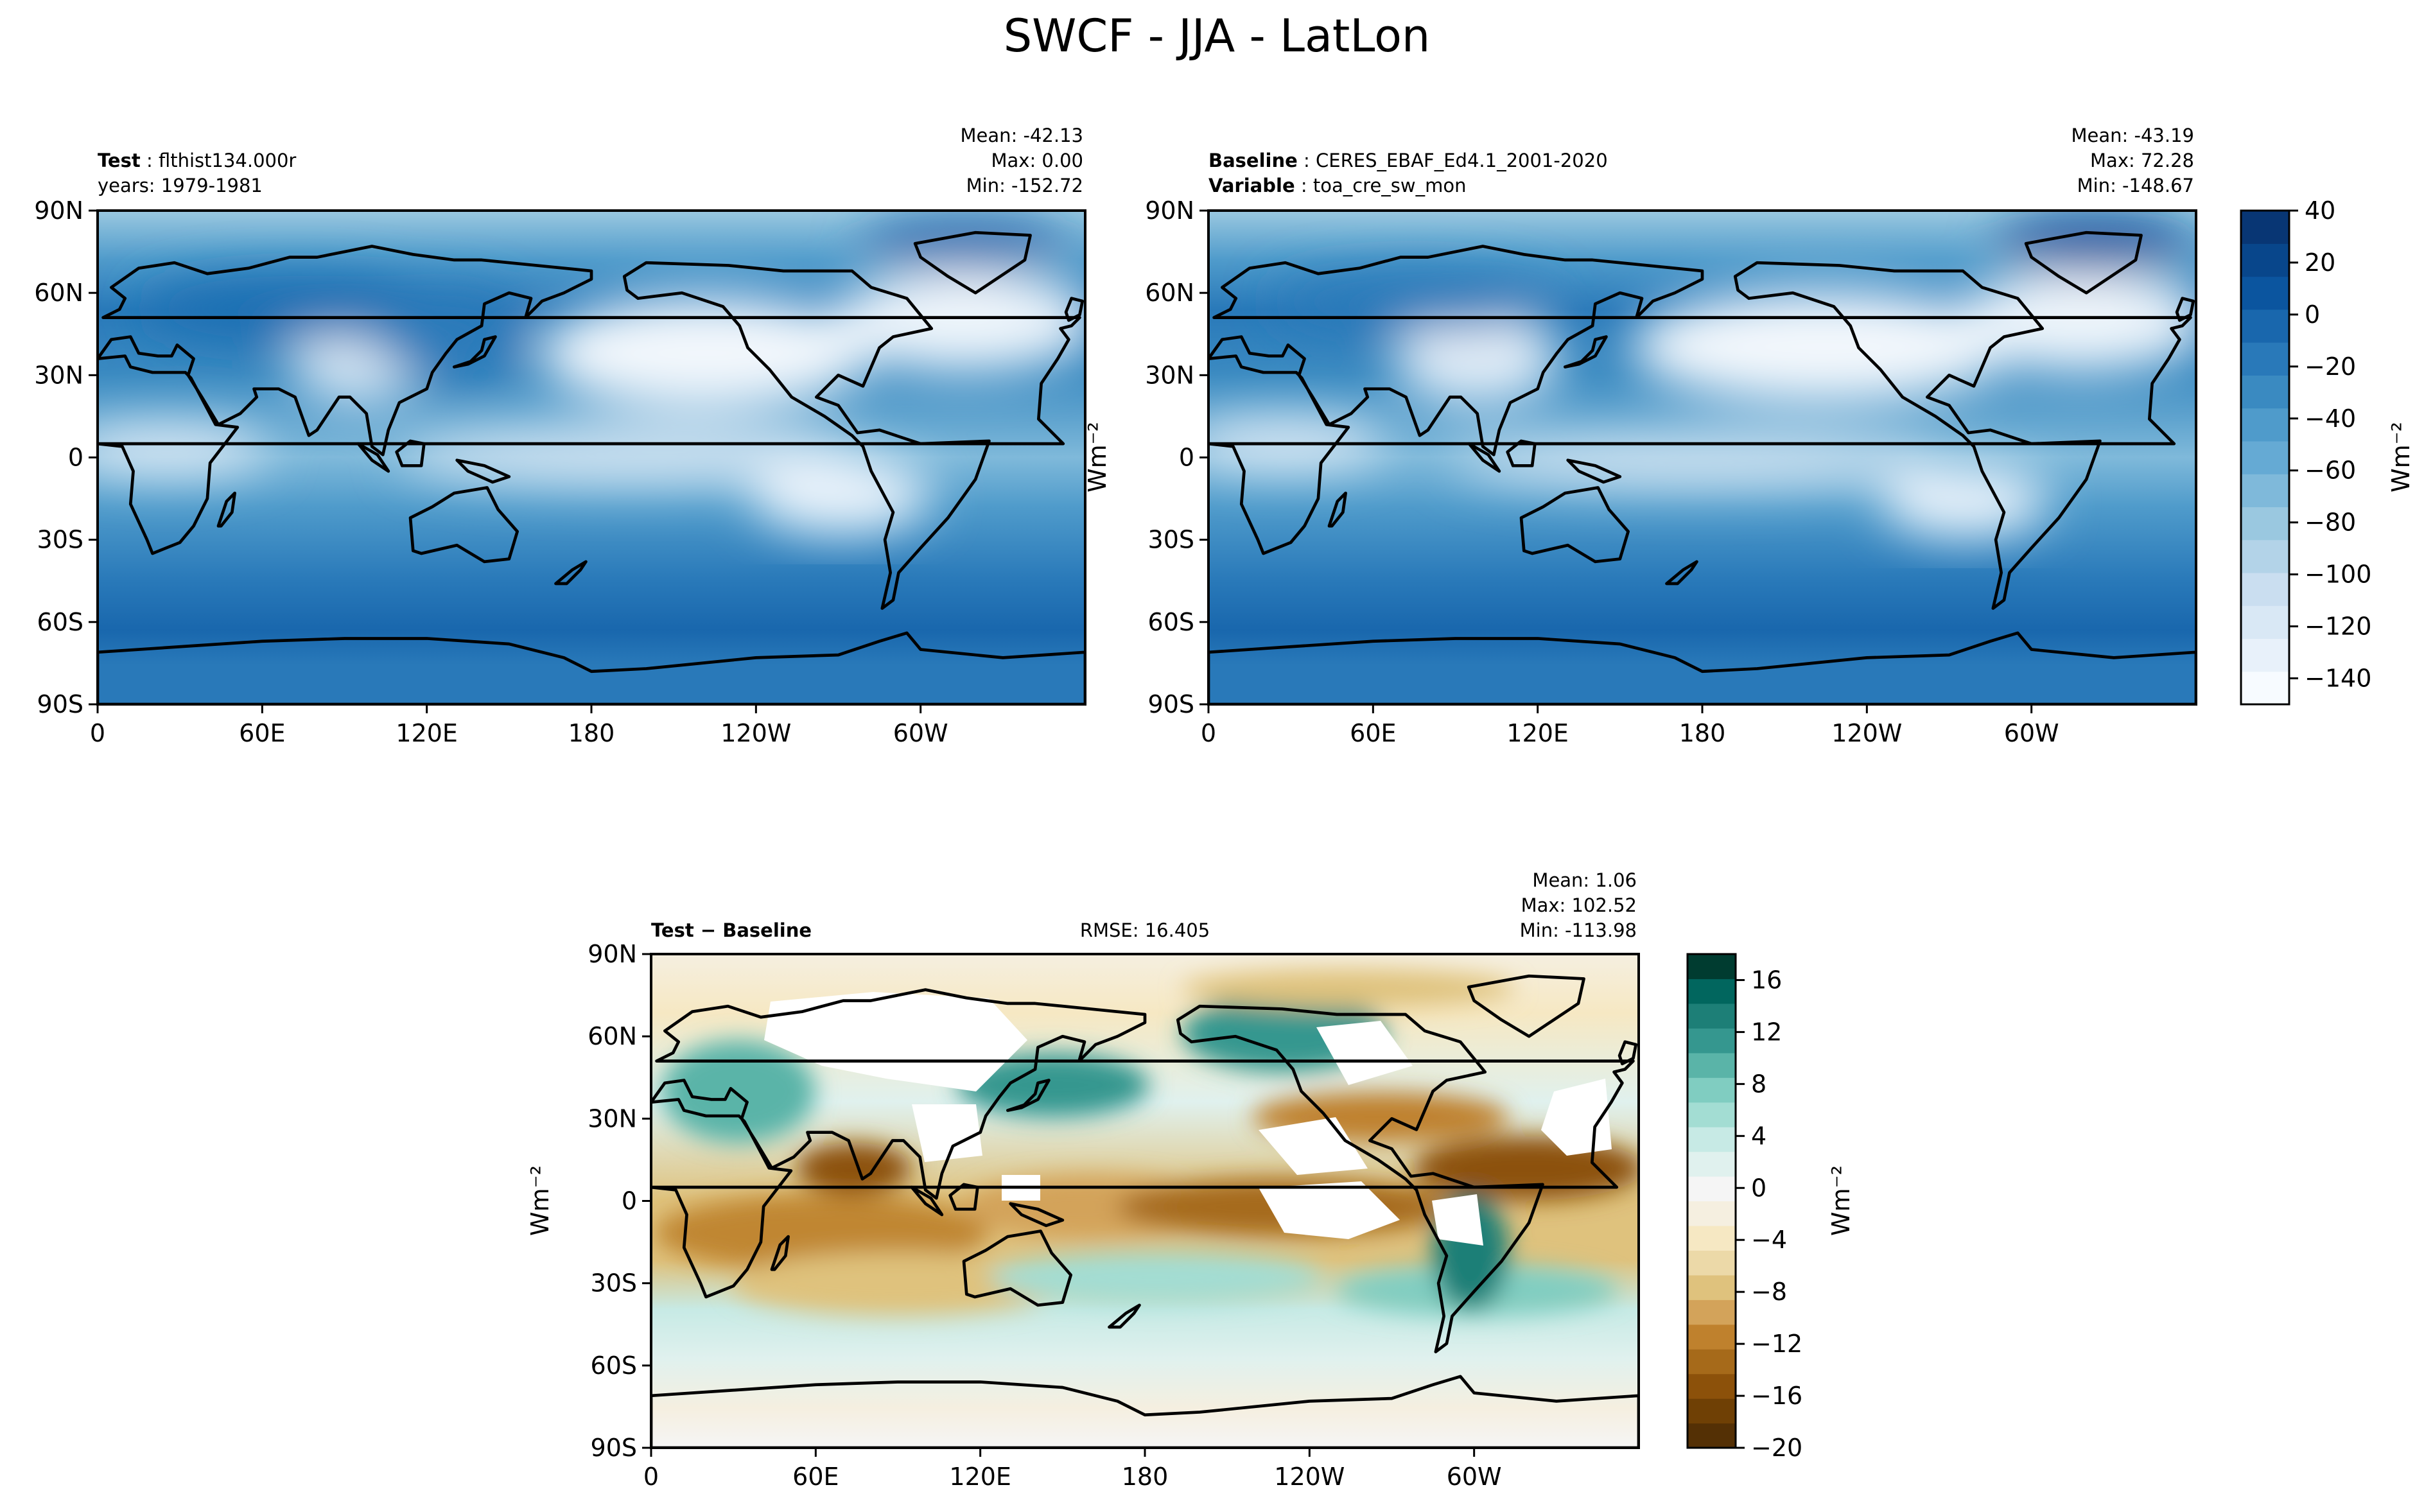 Image resolution: width=2433 pixels, height=1512 pixels. Describe the element at coordinates (1251, 185) in the screenshot. I see `variable-label: Variable` at that location.